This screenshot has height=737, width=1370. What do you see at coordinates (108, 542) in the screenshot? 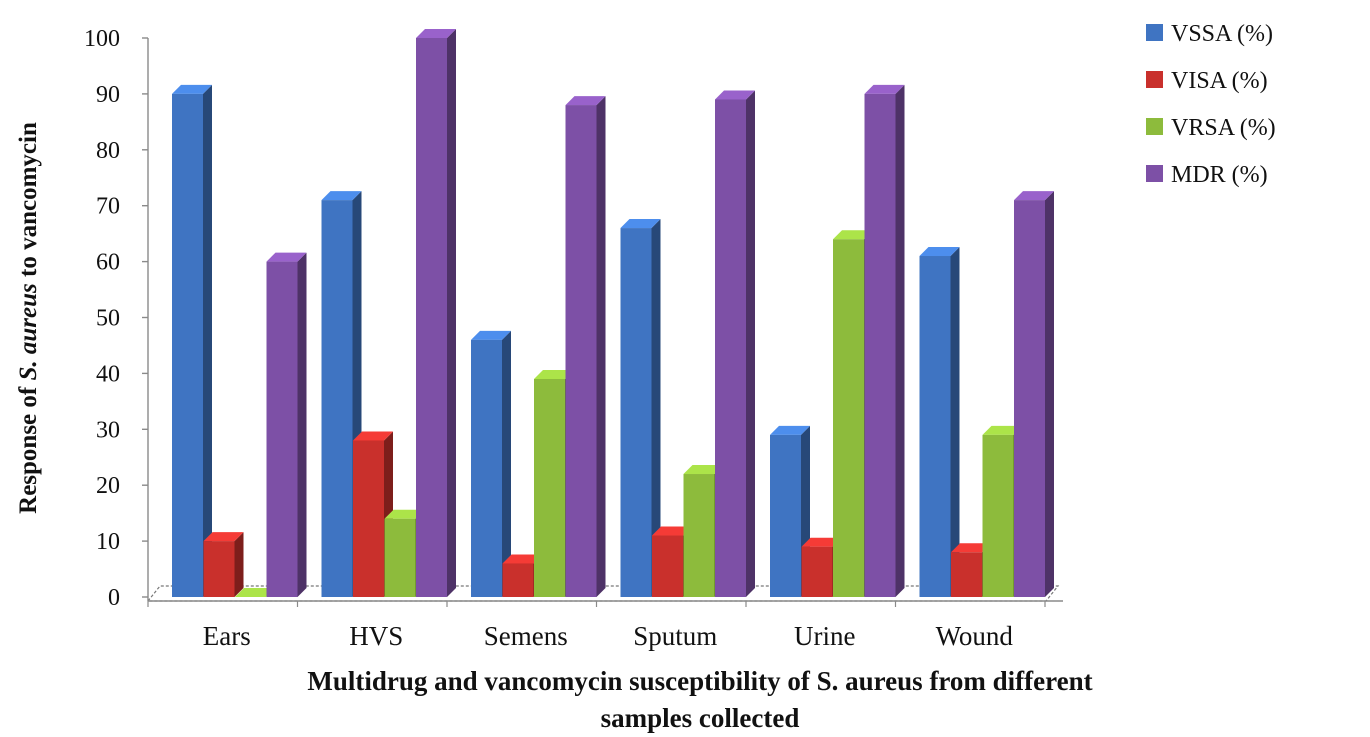
I see `y-tick-label: 10` at bounding box center [108, 542].